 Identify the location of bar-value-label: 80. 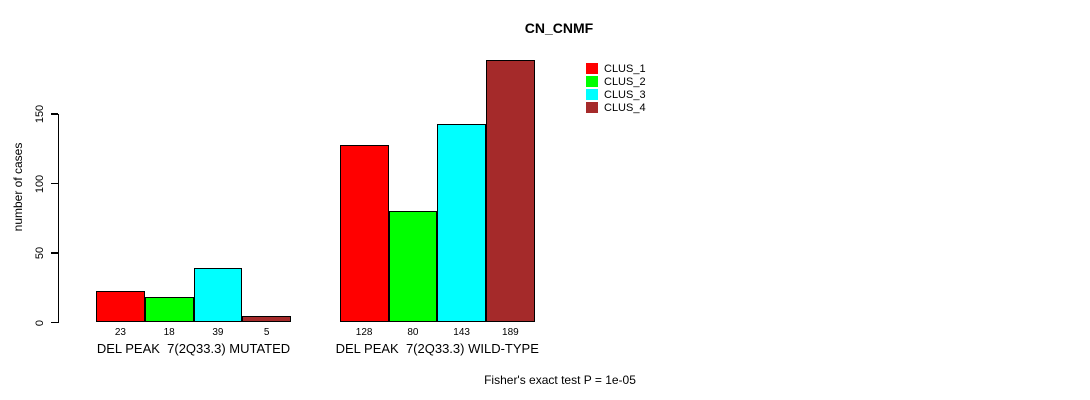
(413, 332).